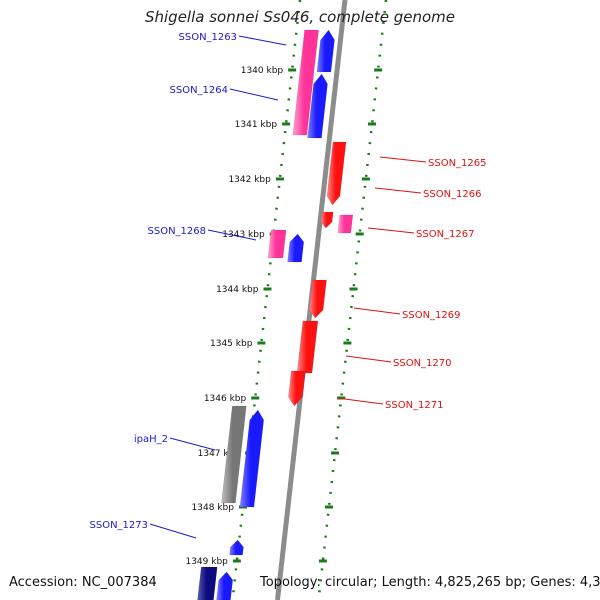  Describe the element at coordinates (231, 344) in the screenshot. I see `tick-label: 1345 kbp` at that location.